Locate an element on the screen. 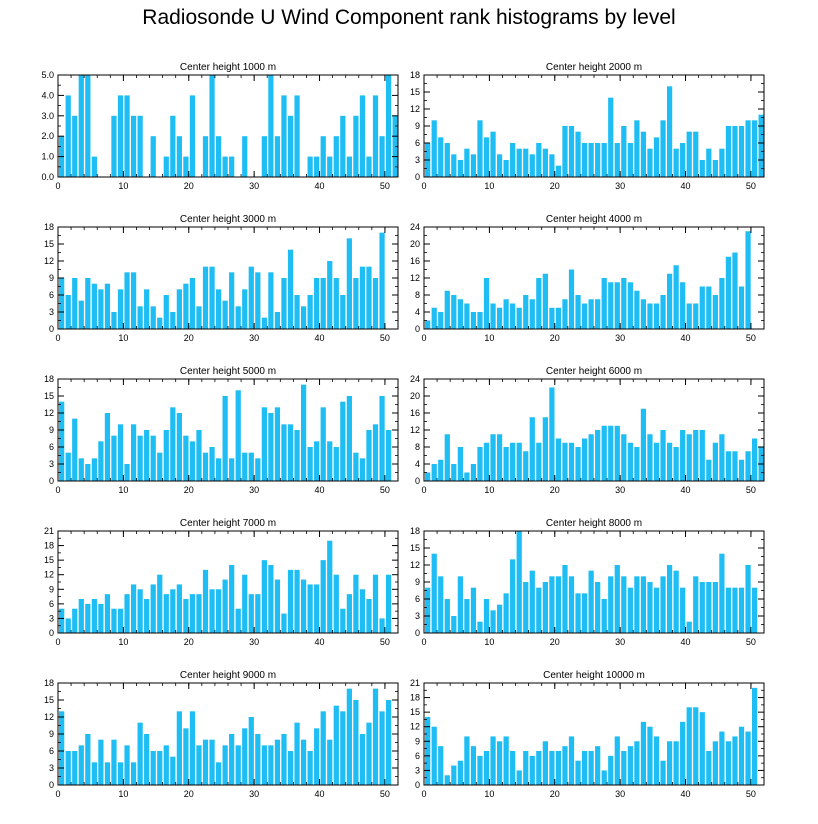 The image size is (818, 824). y-tick-label: 18 is located at coordinates (415, 531).